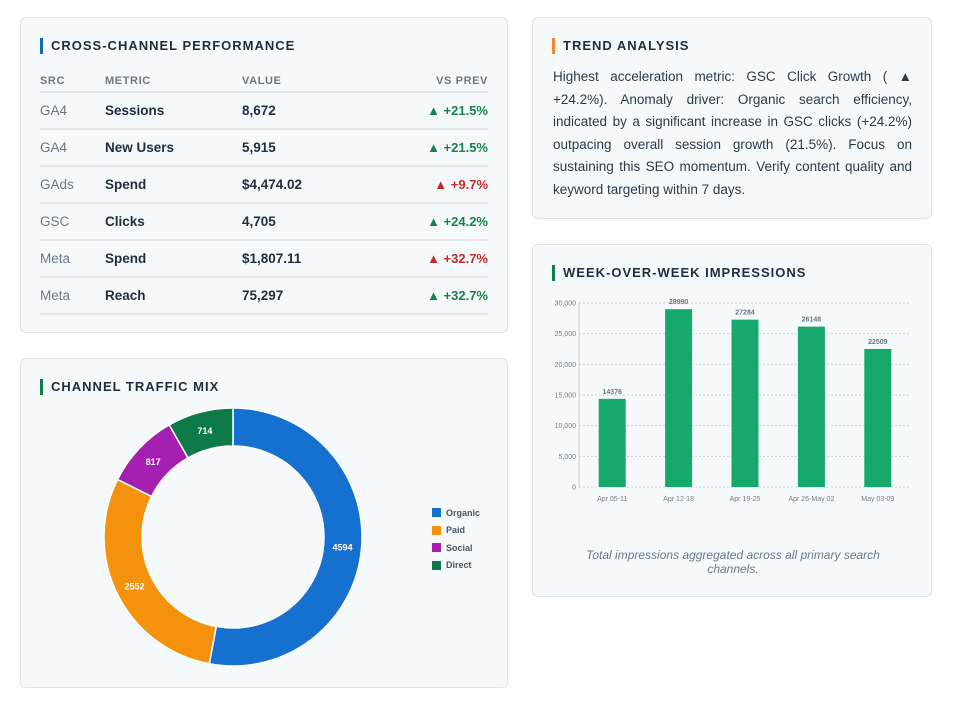 Image resolution: width=955 pixels, height=703 pixels. What do you see at coordinates (567, 457) in the screenshot?
I see `y-tick-label: 5,000` at bounding box center [567, 457].